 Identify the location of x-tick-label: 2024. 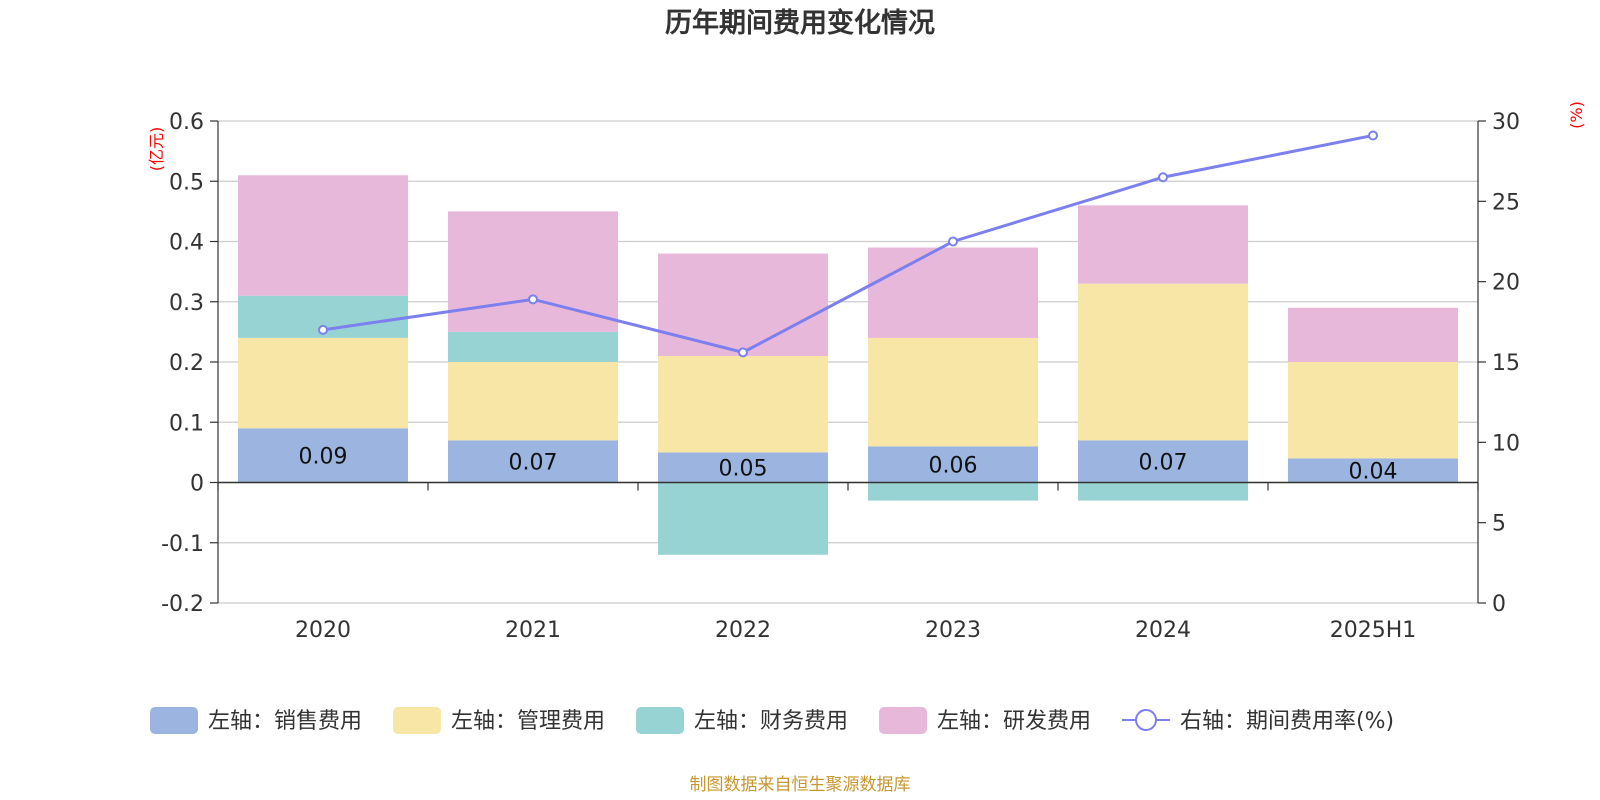
(1163, 630).